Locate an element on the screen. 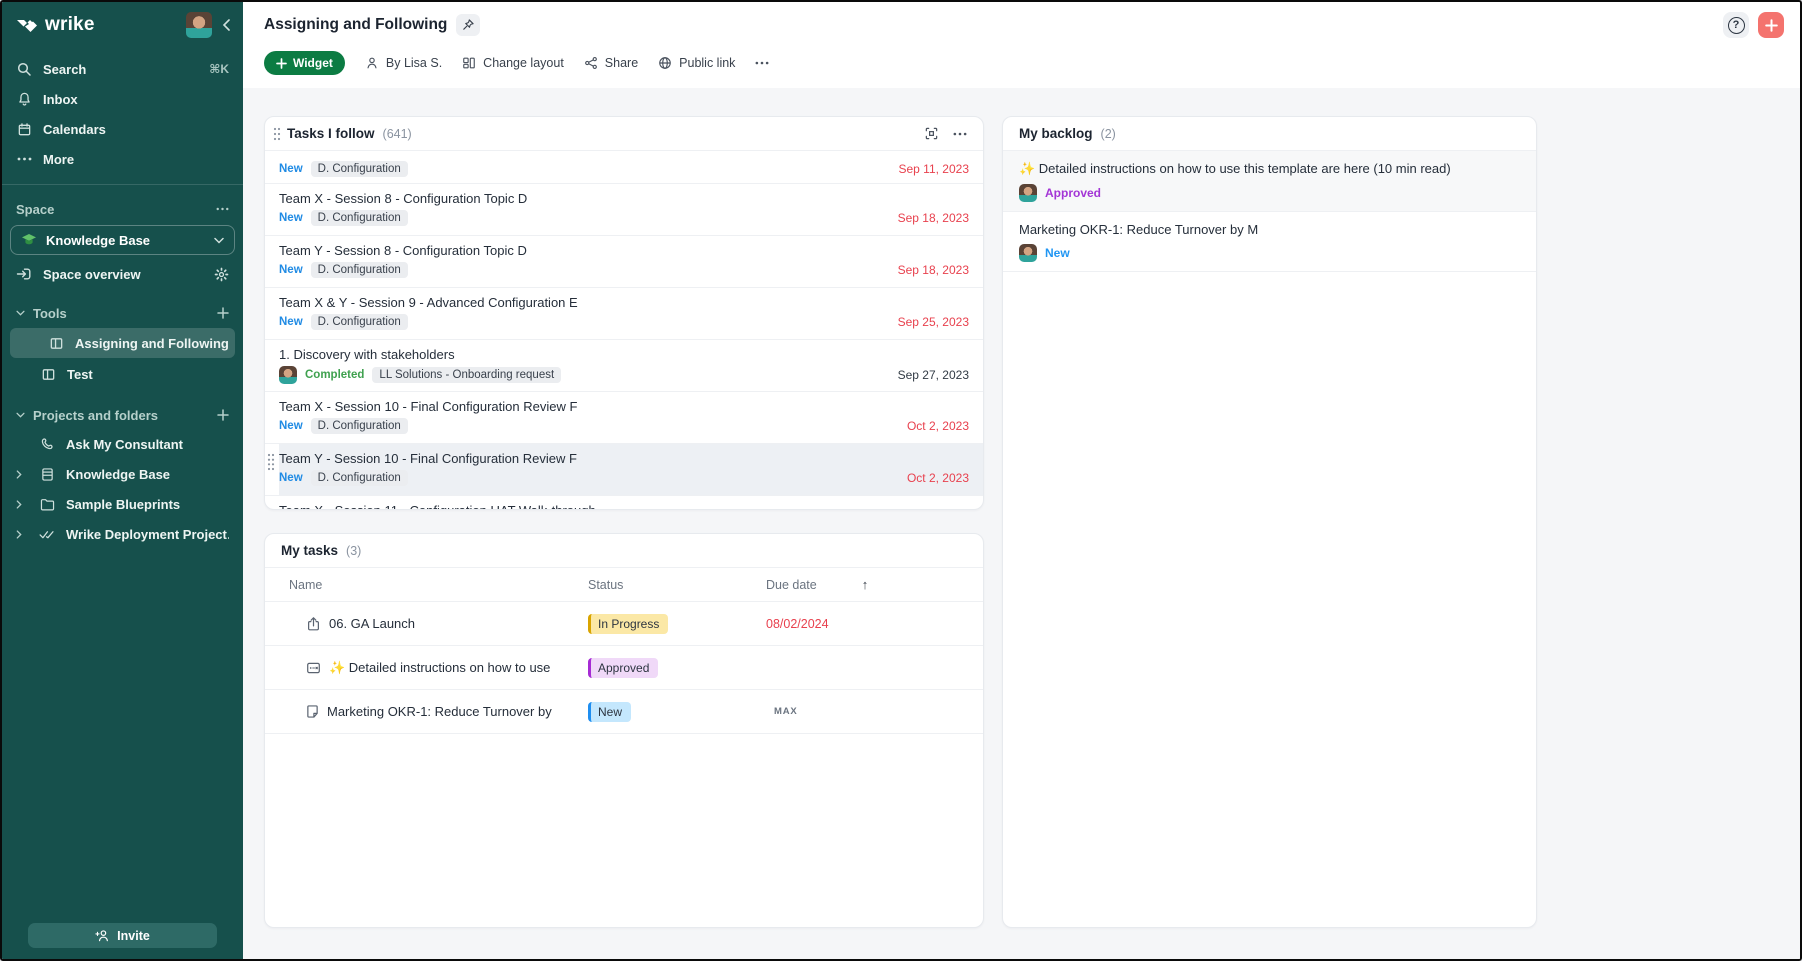  sidebar-header: wrike is located at coordinates (122, 24).